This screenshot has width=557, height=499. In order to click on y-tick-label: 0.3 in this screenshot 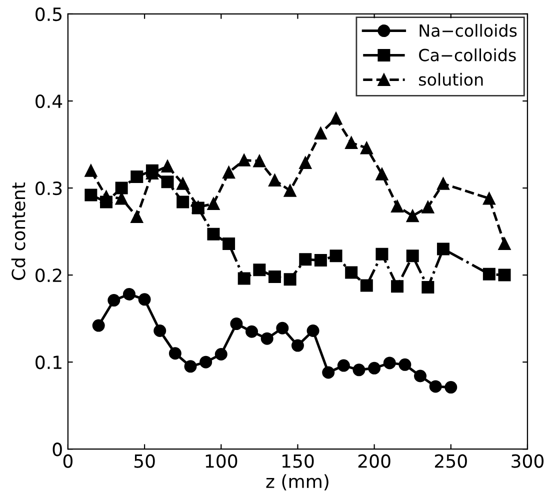, I will do `click(49, 188)`.